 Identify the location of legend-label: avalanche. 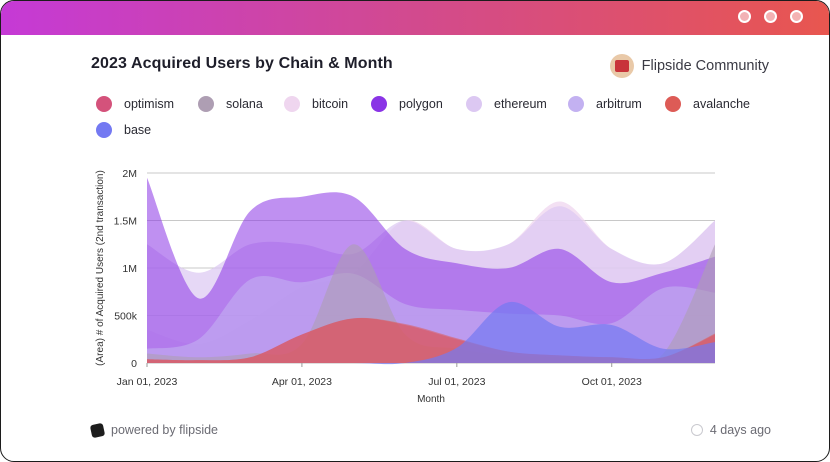
(721, 103).